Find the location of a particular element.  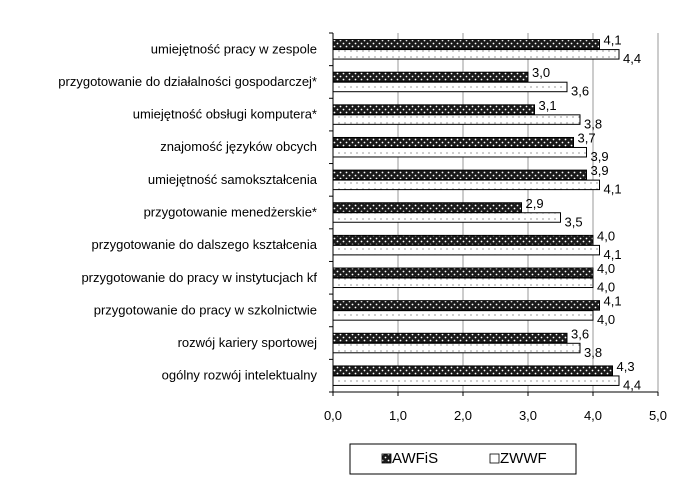

value-label-awfis: 3,6 is located at coordinates (580, 333).